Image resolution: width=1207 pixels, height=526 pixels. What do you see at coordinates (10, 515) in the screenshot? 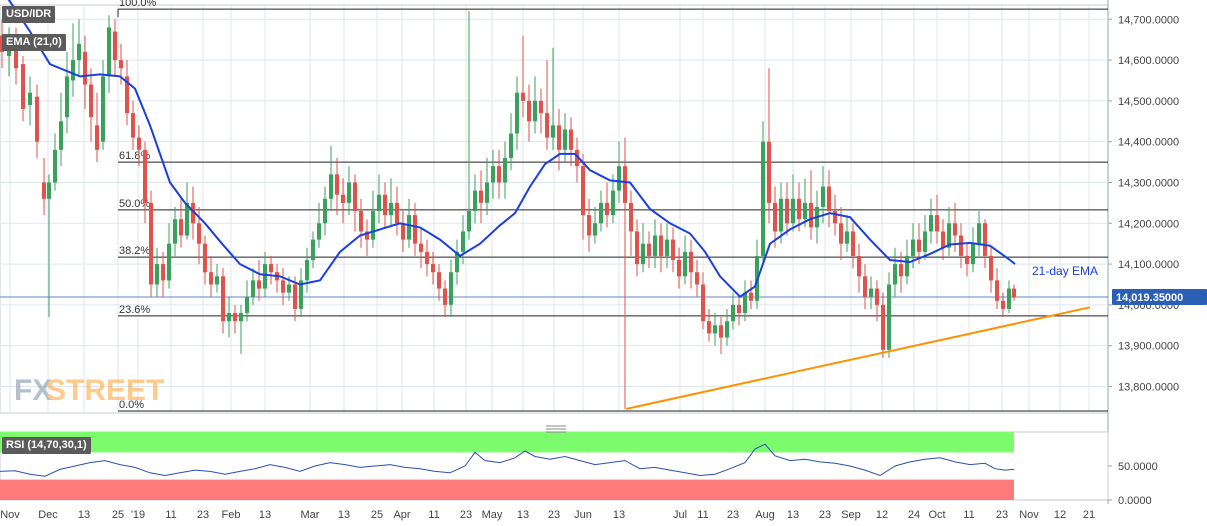
I see `time-tick-label: Nov` at bounding box center [10, 515].